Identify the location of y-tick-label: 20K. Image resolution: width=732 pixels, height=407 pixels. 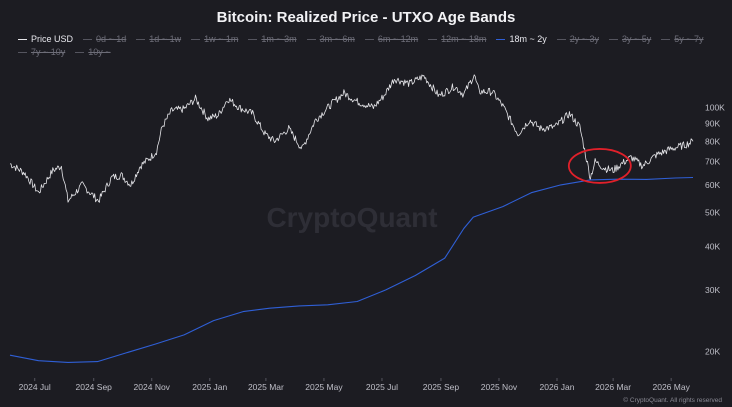
(712, 351).